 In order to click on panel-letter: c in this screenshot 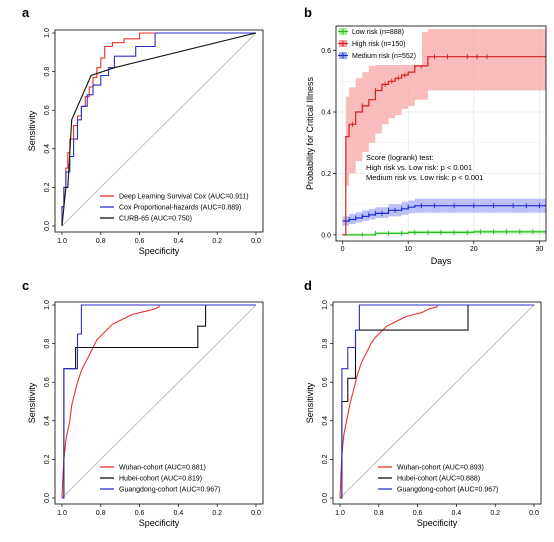, I will do `click(25, 285)`.